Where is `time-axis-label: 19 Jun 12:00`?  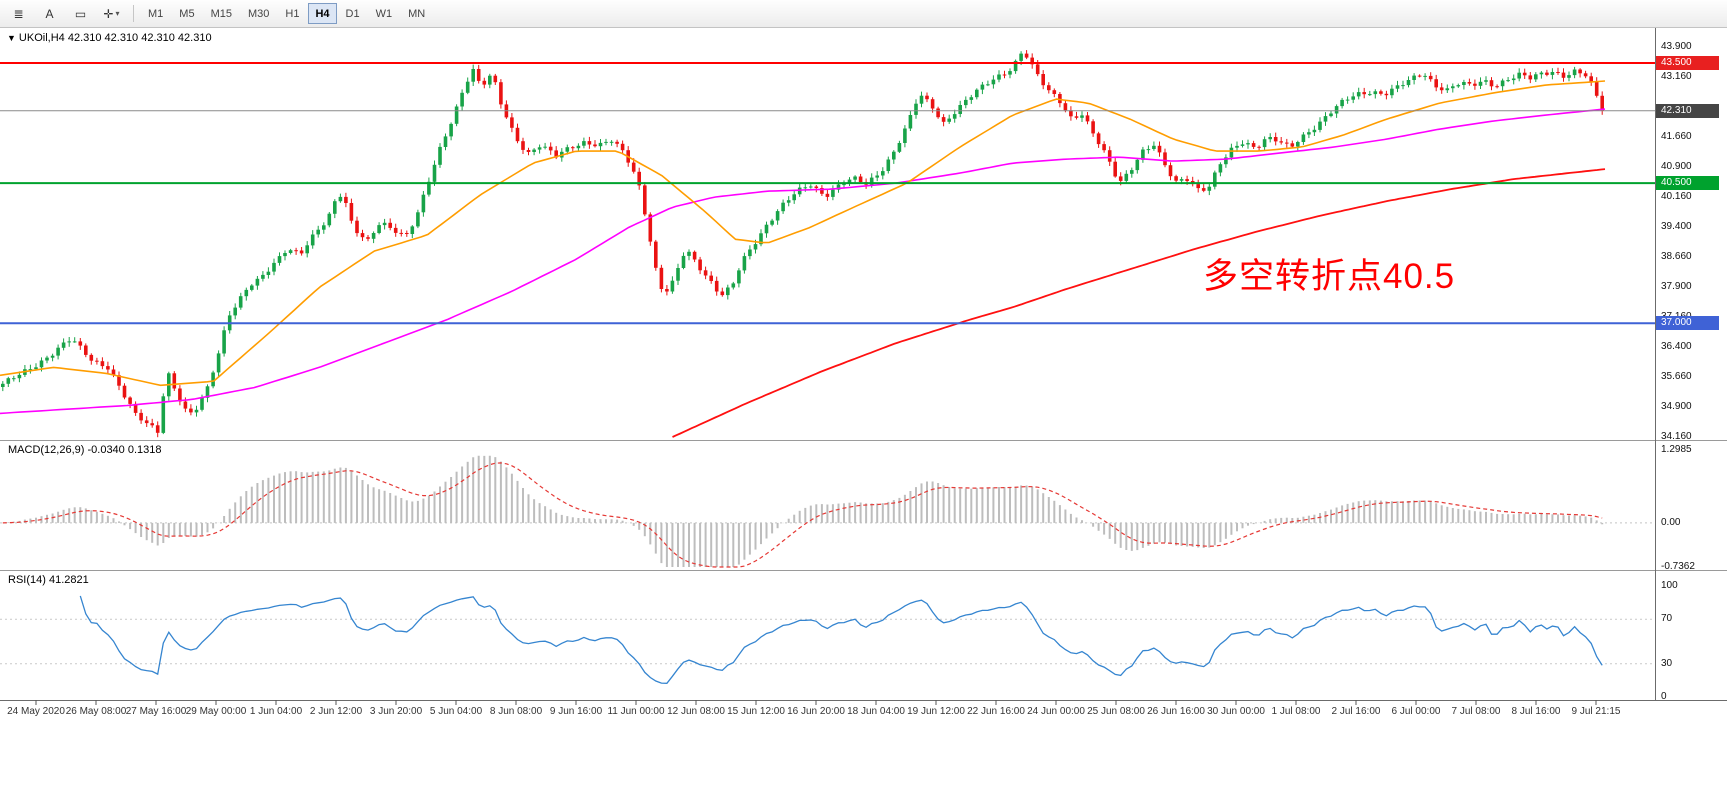 time-axis-label: 19 Jun 12:00 is located at coordinates (936, 711).